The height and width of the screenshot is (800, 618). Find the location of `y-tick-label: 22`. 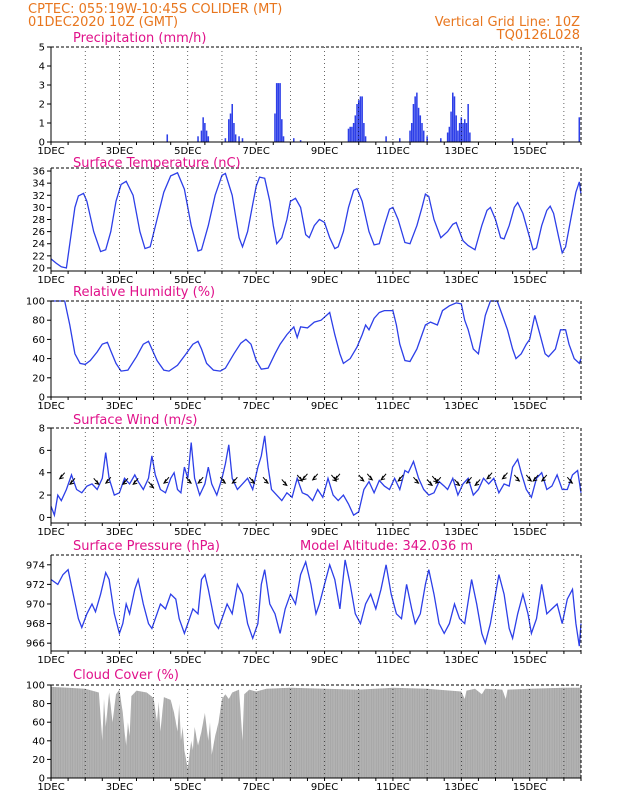

y-tick-label: 22 is located at coordinates (38, 256).